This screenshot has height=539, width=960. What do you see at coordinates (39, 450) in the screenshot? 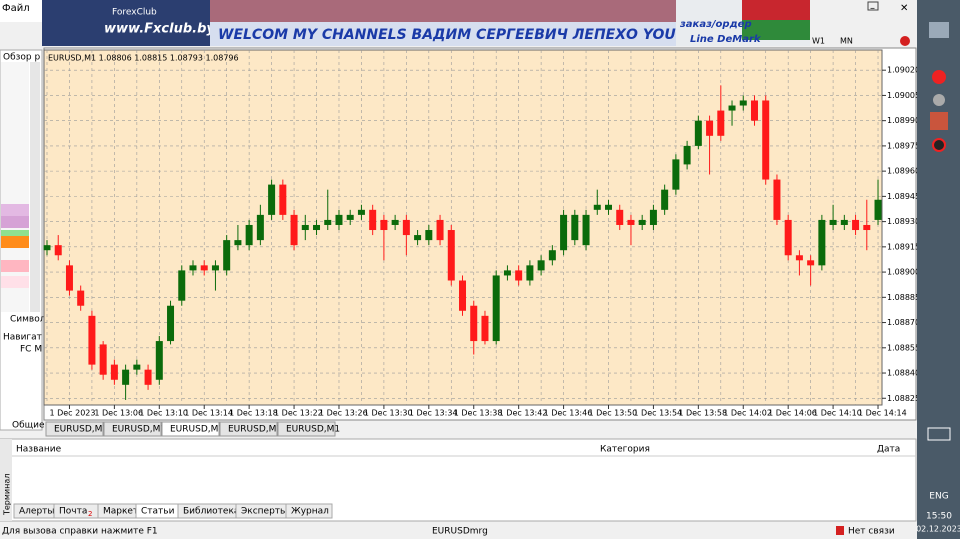
I see `column-header: Название` at bounding box center [39, 450].